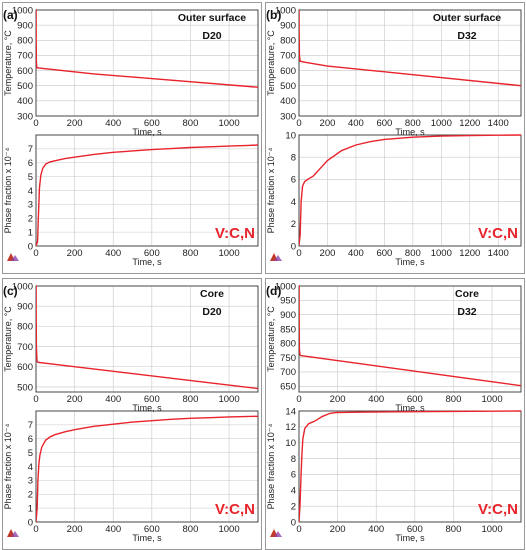 The height and width of the screenshot is (550, 526). What do you see at coordinates (288, 25) in the screenshot?
I see `panel-b-temperature-ytick-label: 900` at bounding box center [288, 25].